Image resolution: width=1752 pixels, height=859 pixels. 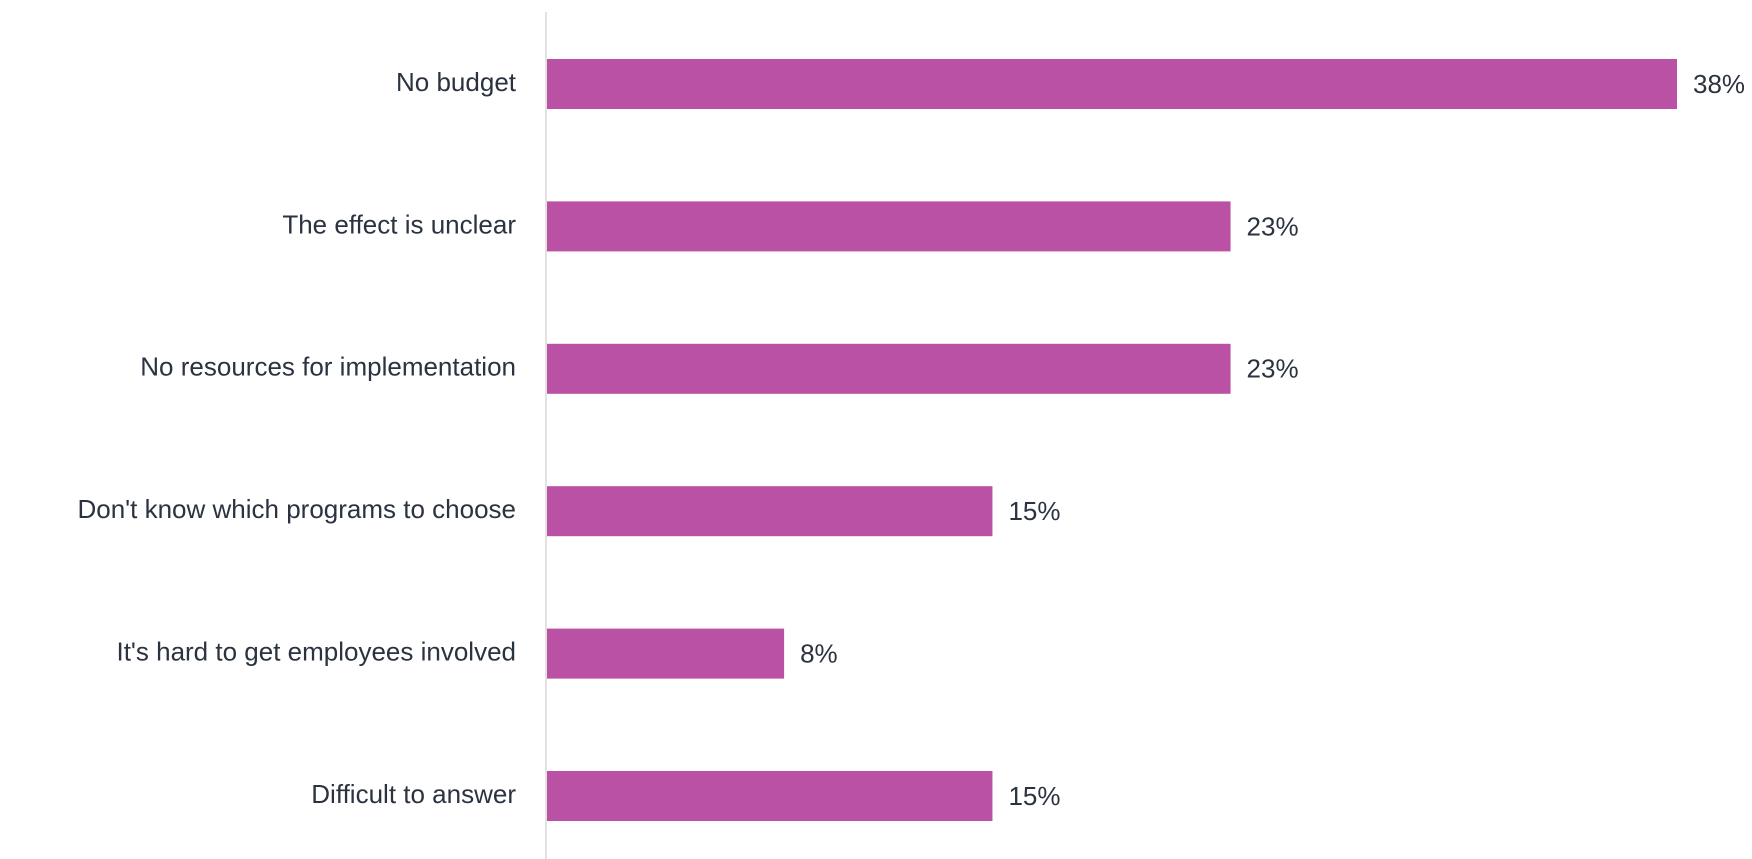 What do you see at coordinates (328, 367) in the screenshot?
I see `category-label: No resources for implementation` at bounding box center [328, 367].